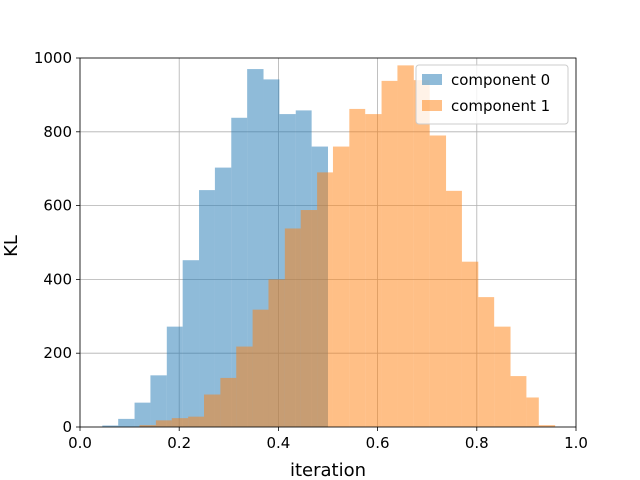 This screenshot has height=480, width=640. Describe the element at coordinates (57, 206) in the screenshot. I see `y-tick-label: 600` at that location.